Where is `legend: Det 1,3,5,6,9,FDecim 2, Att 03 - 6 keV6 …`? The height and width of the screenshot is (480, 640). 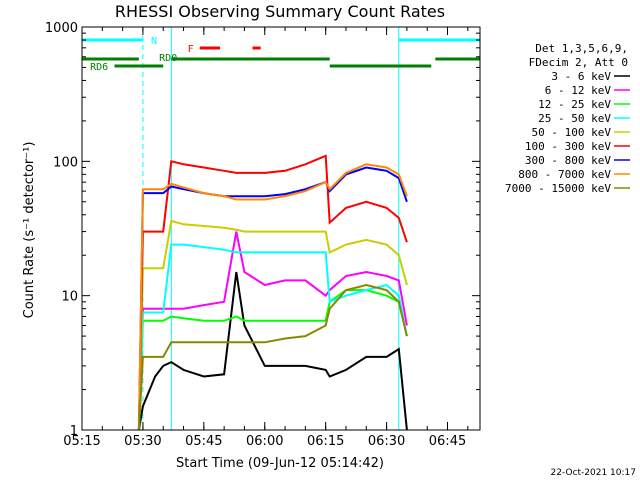 legend: Det 1,3,5,6,9,FDecim 2, Att 03 - 6 keV6 … is located at coordinates (567, 118).